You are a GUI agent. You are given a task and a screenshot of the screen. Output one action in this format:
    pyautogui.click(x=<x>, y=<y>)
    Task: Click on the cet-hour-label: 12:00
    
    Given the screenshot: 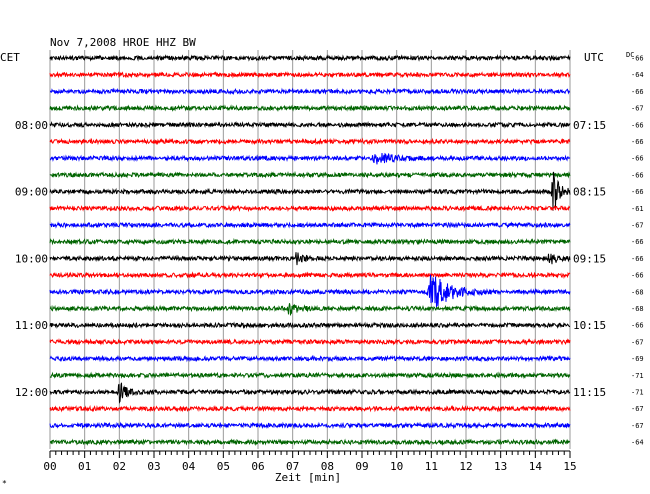 What is the action you would take?
    pyautogui.click(x=31, y=392)
    